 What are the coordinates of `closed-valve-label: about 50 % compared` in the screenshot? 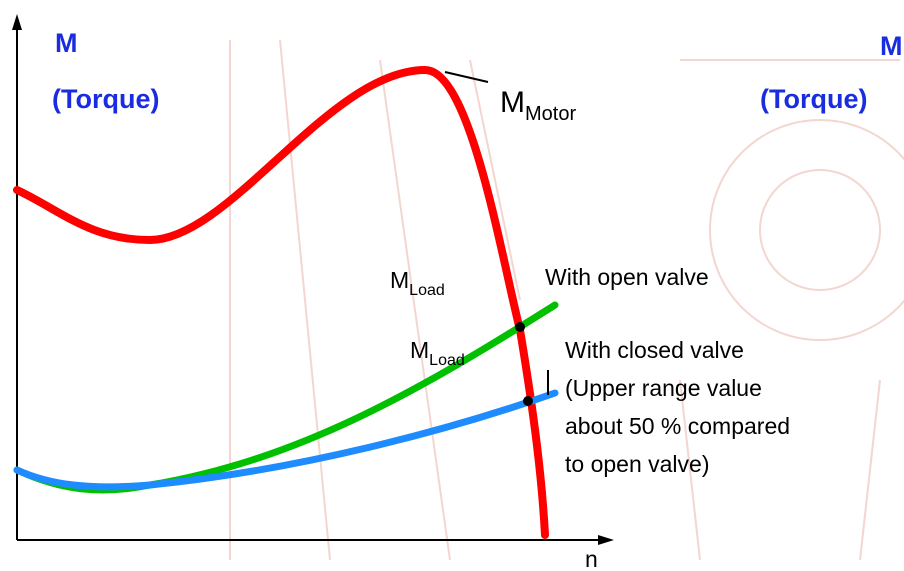 It's located at (677, 426).